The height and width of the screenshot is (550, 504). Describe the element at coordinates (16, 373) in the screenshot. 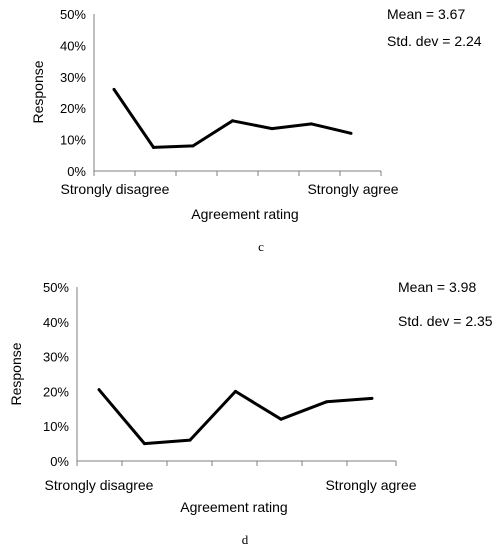

I see `chart-d-ylabel: Response` at that location.